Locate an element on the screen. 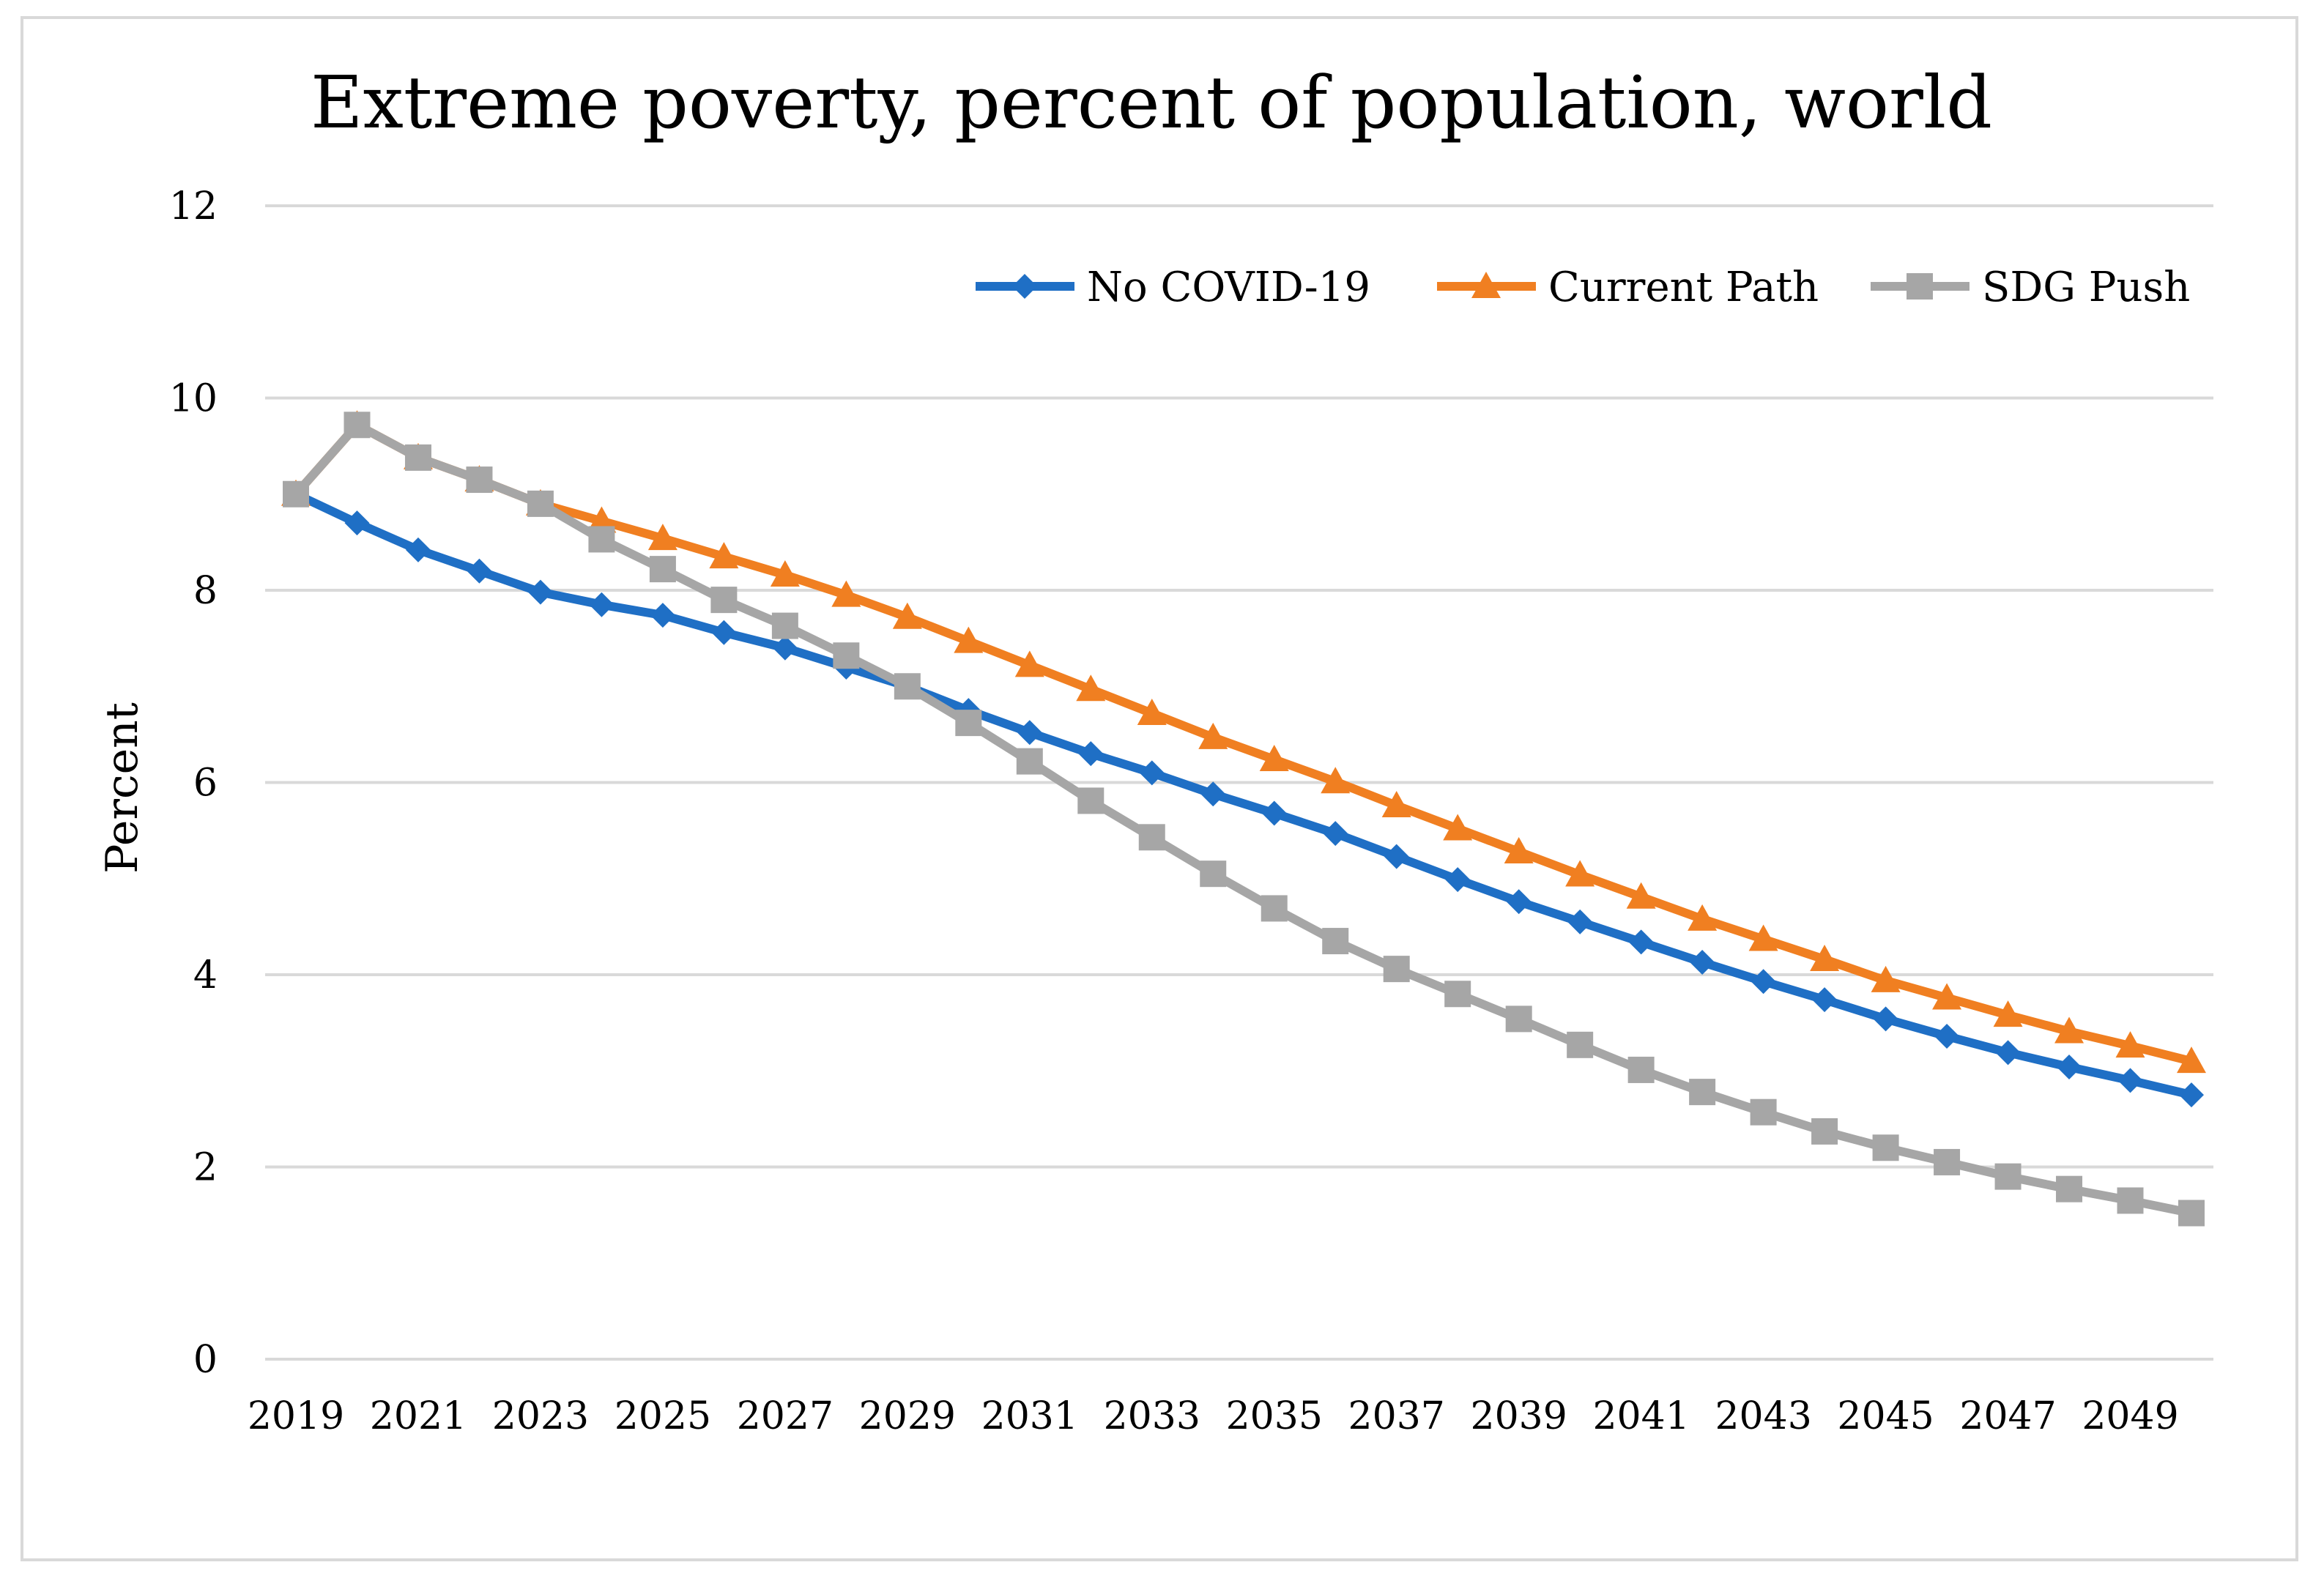 This screenshot has height=1595, width=2324. x-tick-label: 2025 is located at coordinates (663, 1416).